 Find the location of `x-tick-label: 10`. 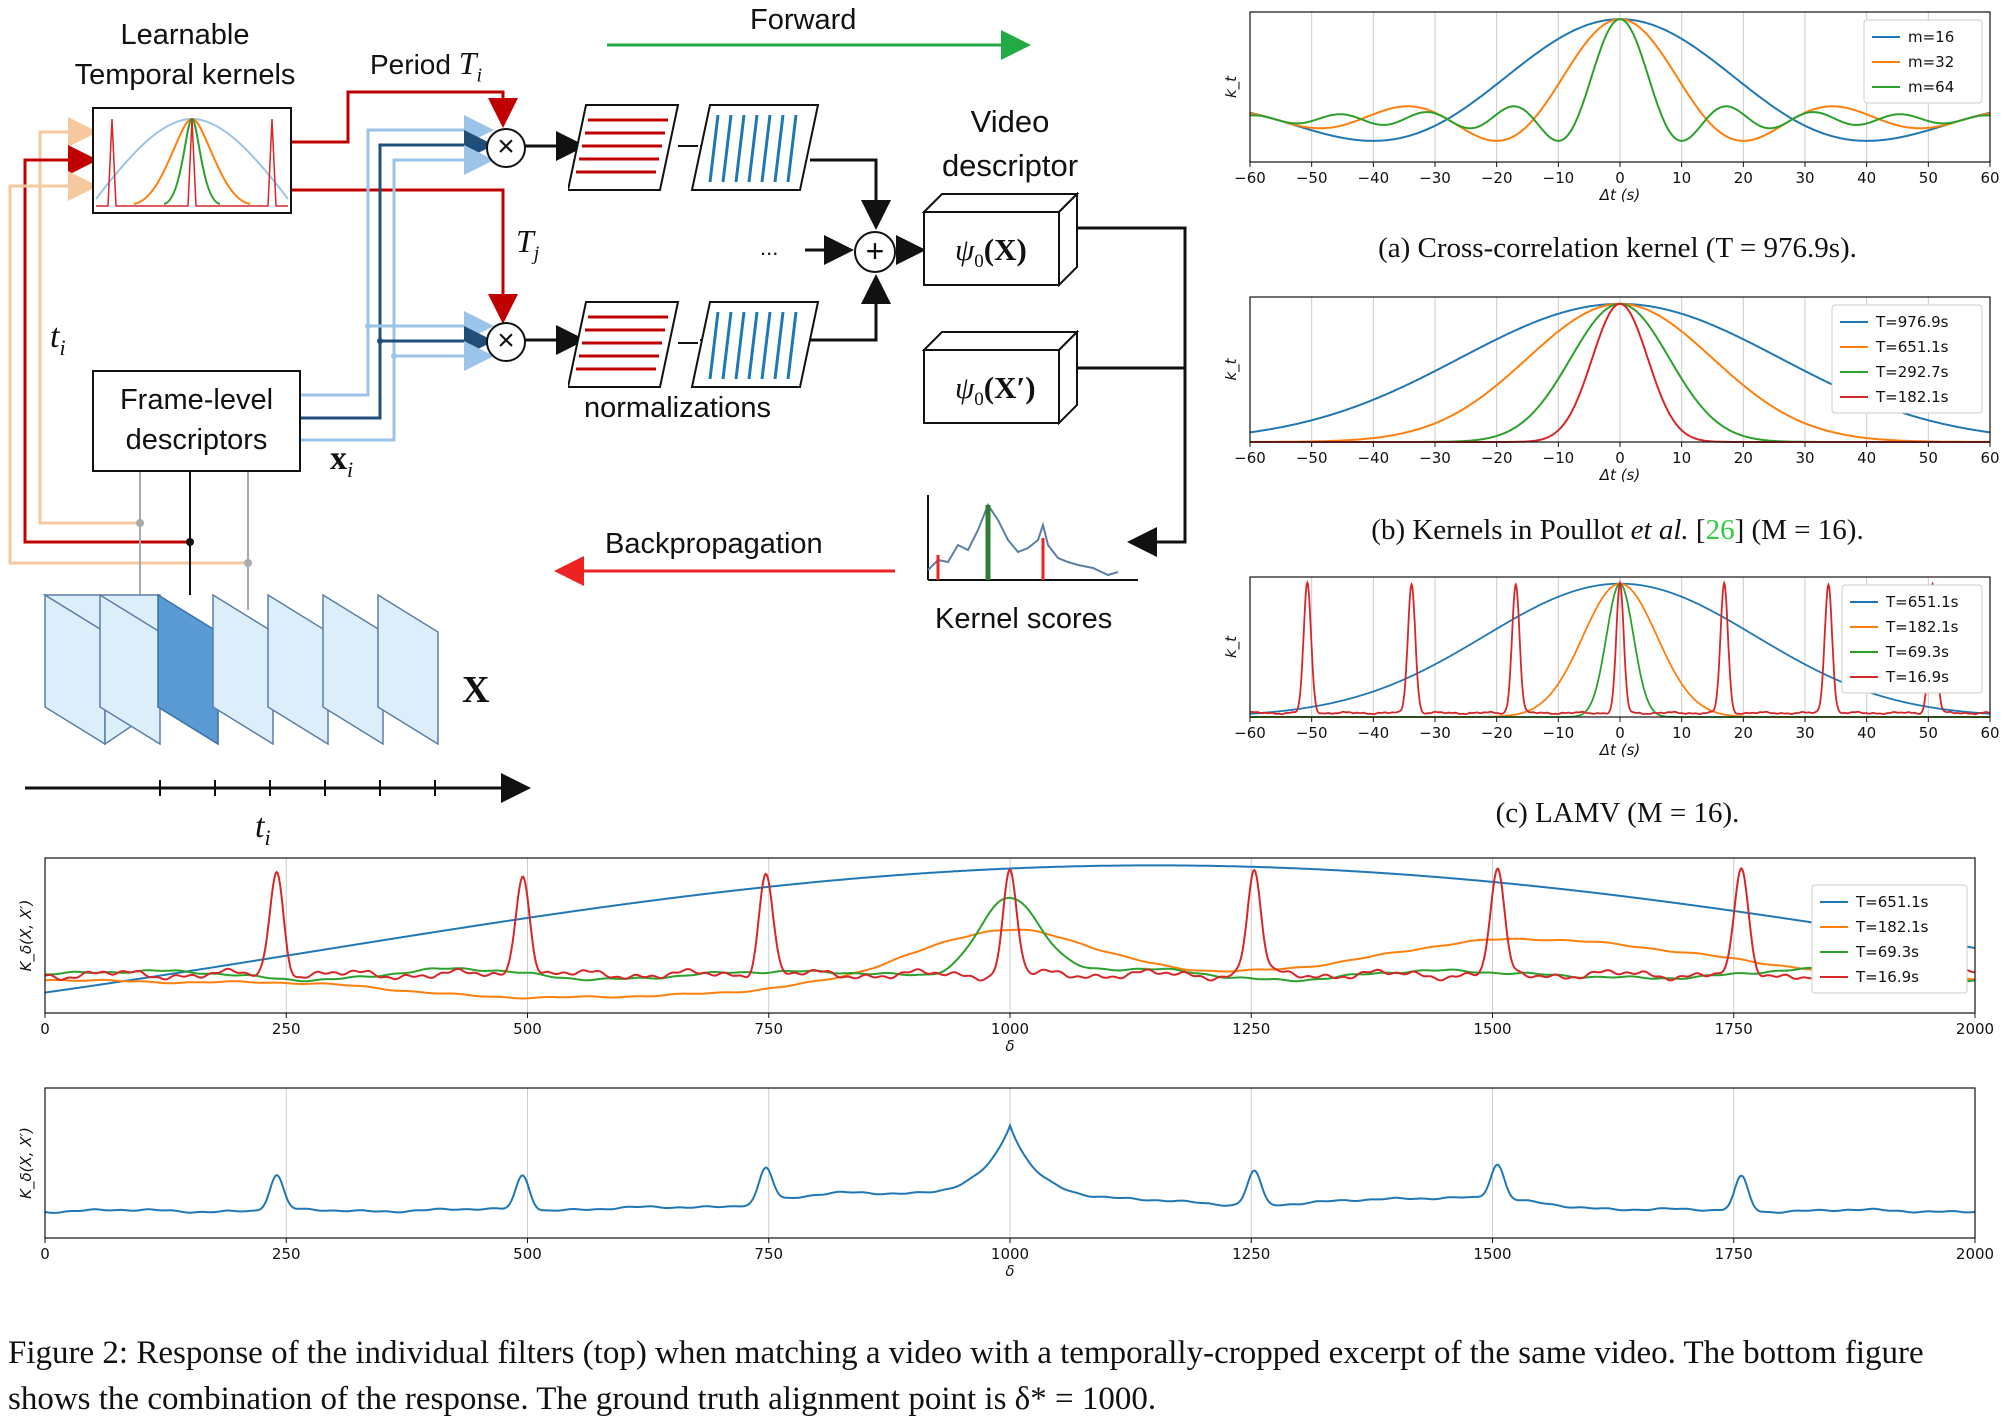

x-tick-label: 10 is located at coordinates (1681, 733).